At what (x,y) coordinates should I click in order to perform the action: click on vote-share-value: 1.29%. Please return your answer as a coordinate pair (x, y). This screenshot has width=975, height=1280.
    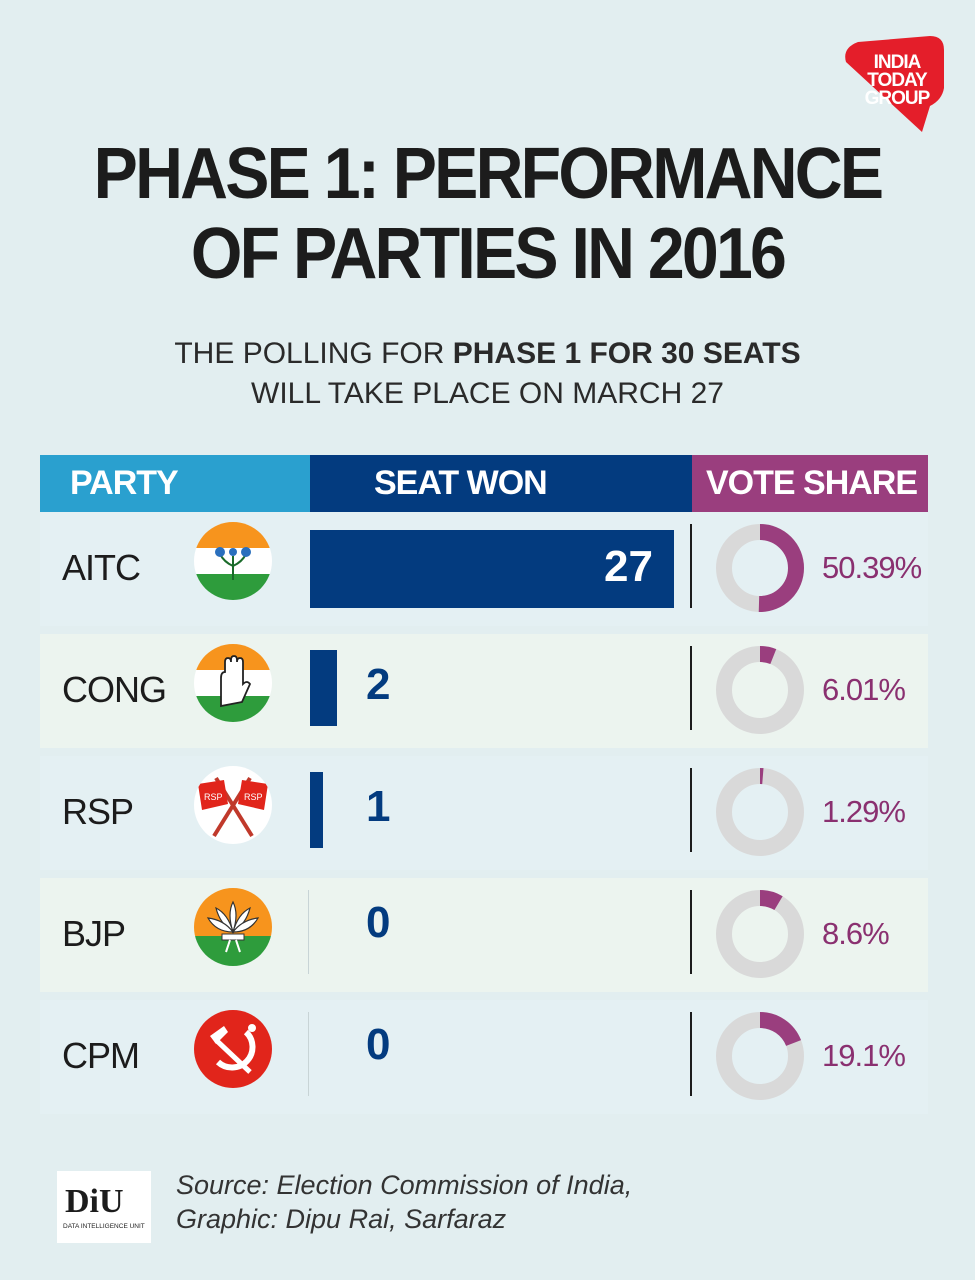
    Looking at the image, I should click on (864, 811).